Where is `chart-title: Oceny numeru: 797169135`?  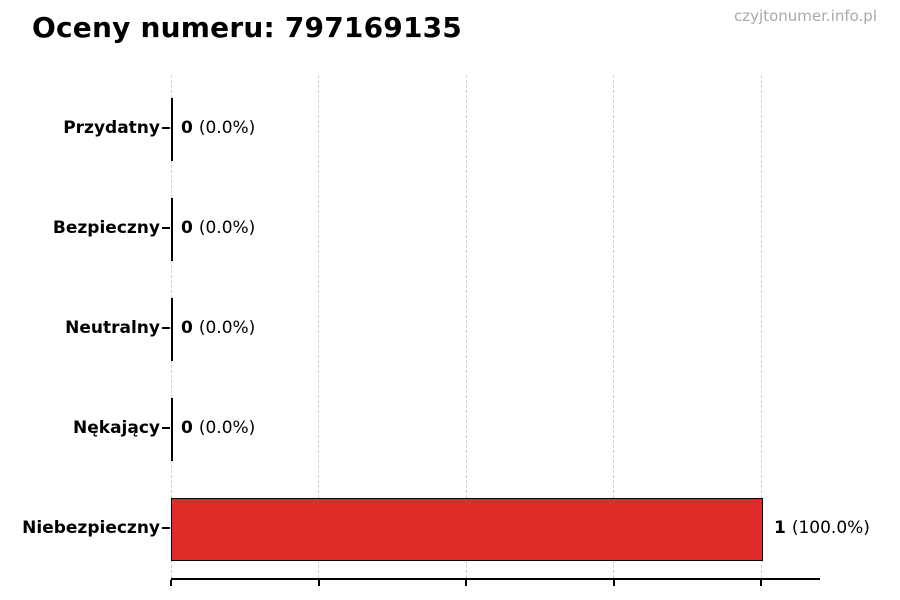 chart-title: Oceny numeru: 797169135 is located at coordinates (247, 27).